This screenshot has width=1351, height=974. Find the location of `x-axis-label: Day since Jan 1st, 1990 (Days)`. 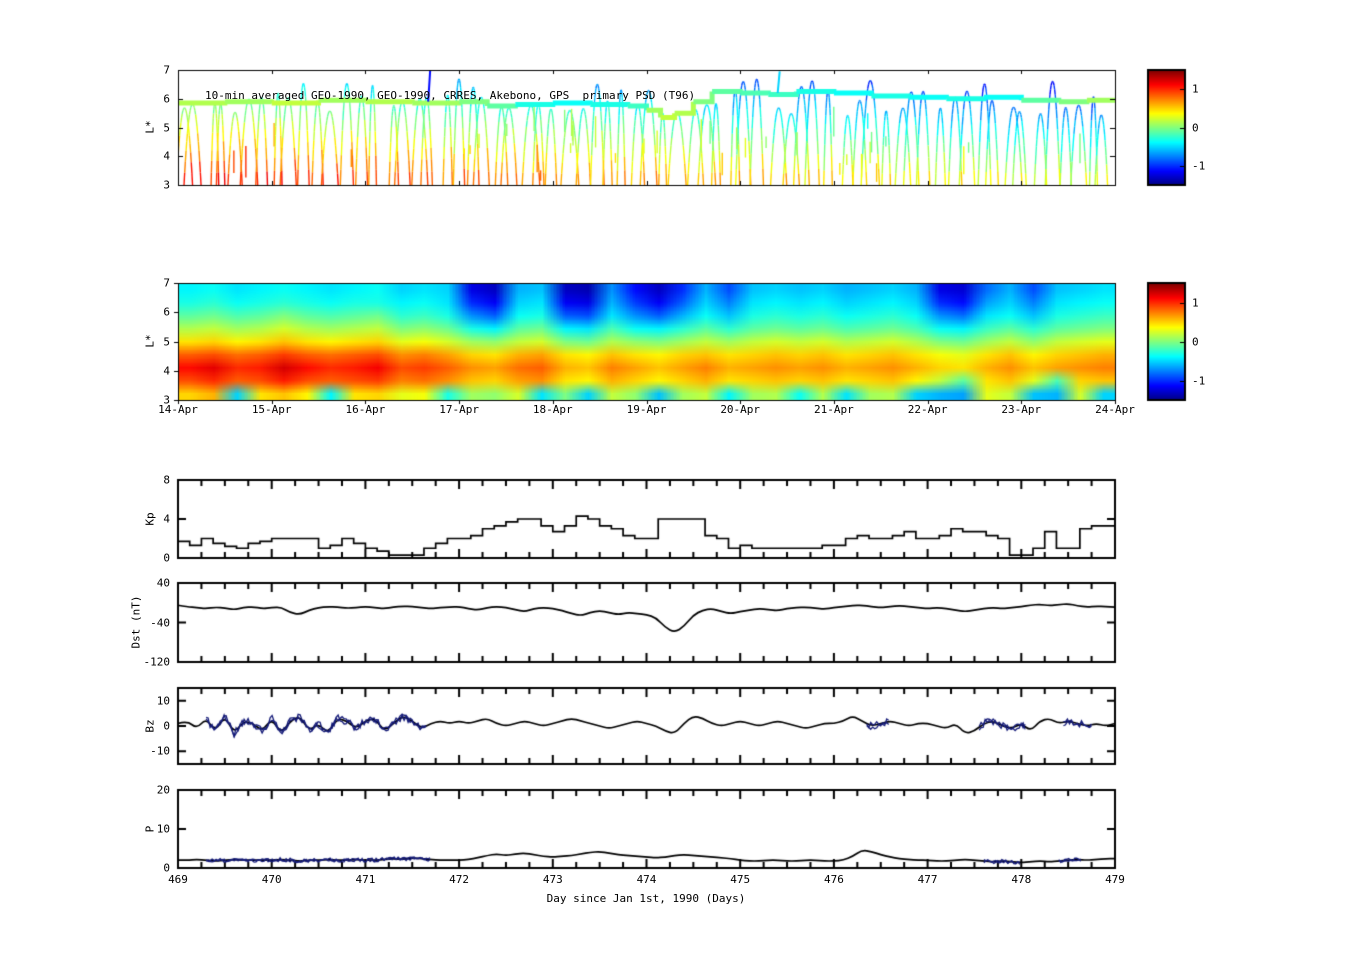

x-axis-label: Day since Jan 1st, 1990 (Days) is located at coordinates (646, 898).